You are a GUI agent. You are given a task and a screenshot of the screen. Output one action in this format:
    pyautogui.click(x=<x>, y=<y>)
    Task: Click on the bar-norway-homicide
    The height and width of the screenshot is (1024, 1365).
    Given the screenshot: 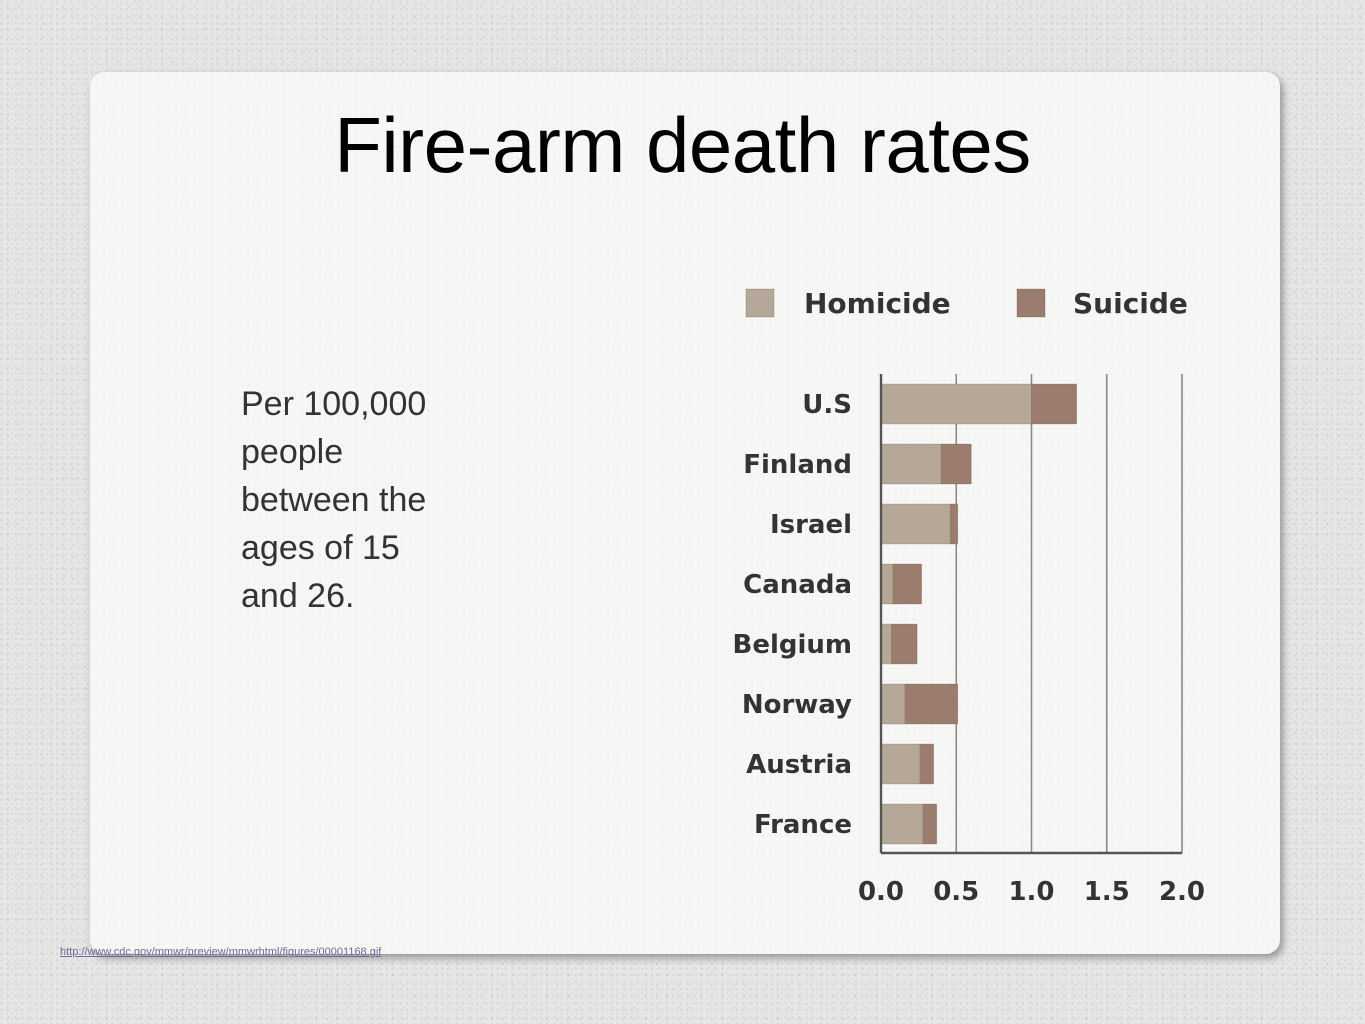 What is the action you would take?
    pyautogui.click(x=893, y=704)
    